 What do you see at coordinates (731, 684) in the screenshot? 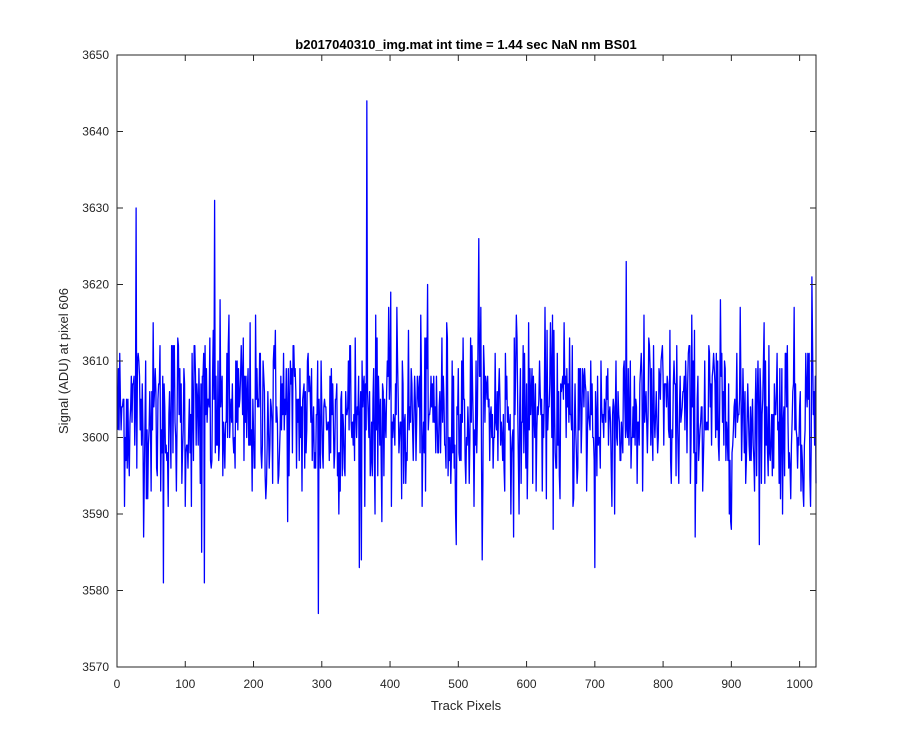
I see `x-tick-label: 900` at bounding box center [731, 684].